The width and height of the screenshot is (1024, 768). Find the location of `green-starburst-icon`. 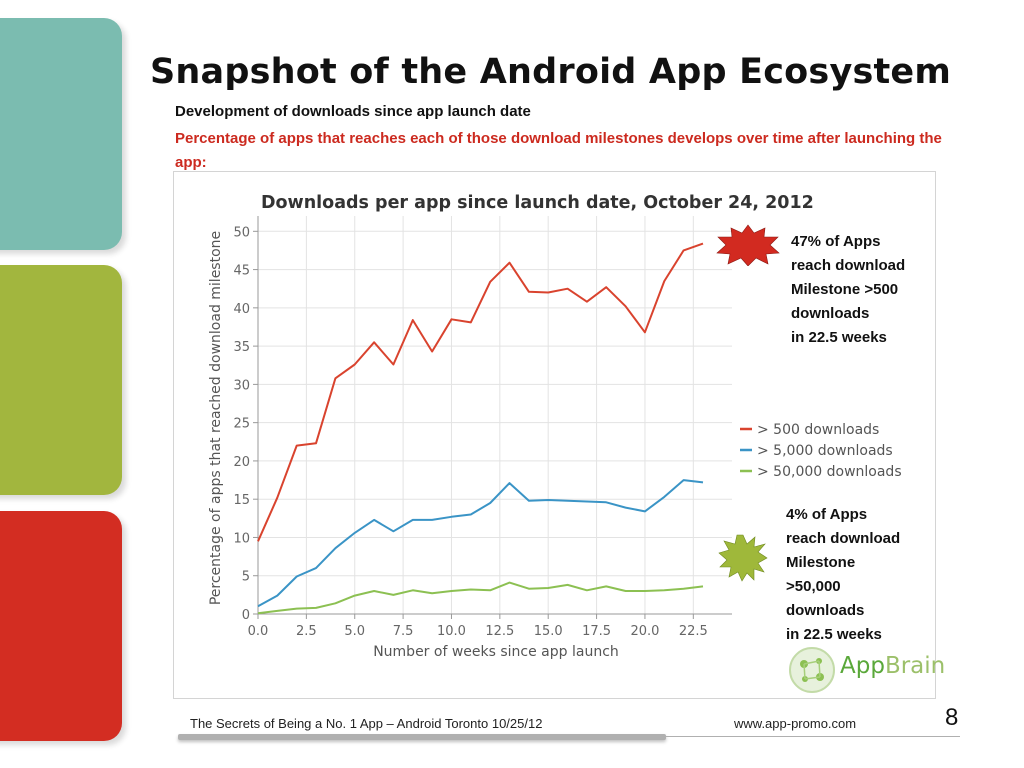

green-starburst-icon is located at coordinates (743, 558).